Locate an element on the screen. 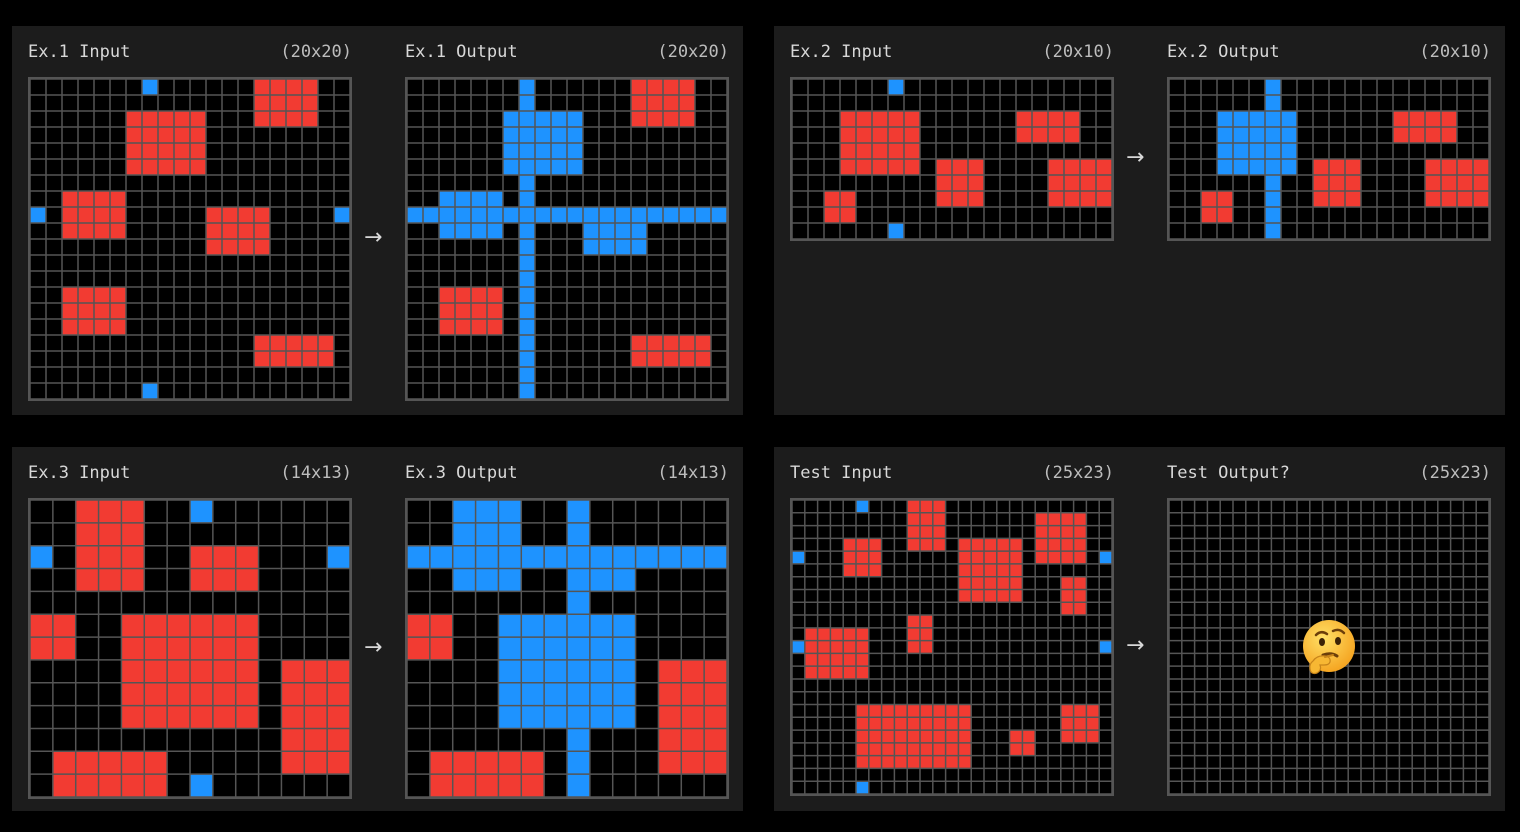  output-grid-title: Test Output? is located at coordinates (1228, 473).